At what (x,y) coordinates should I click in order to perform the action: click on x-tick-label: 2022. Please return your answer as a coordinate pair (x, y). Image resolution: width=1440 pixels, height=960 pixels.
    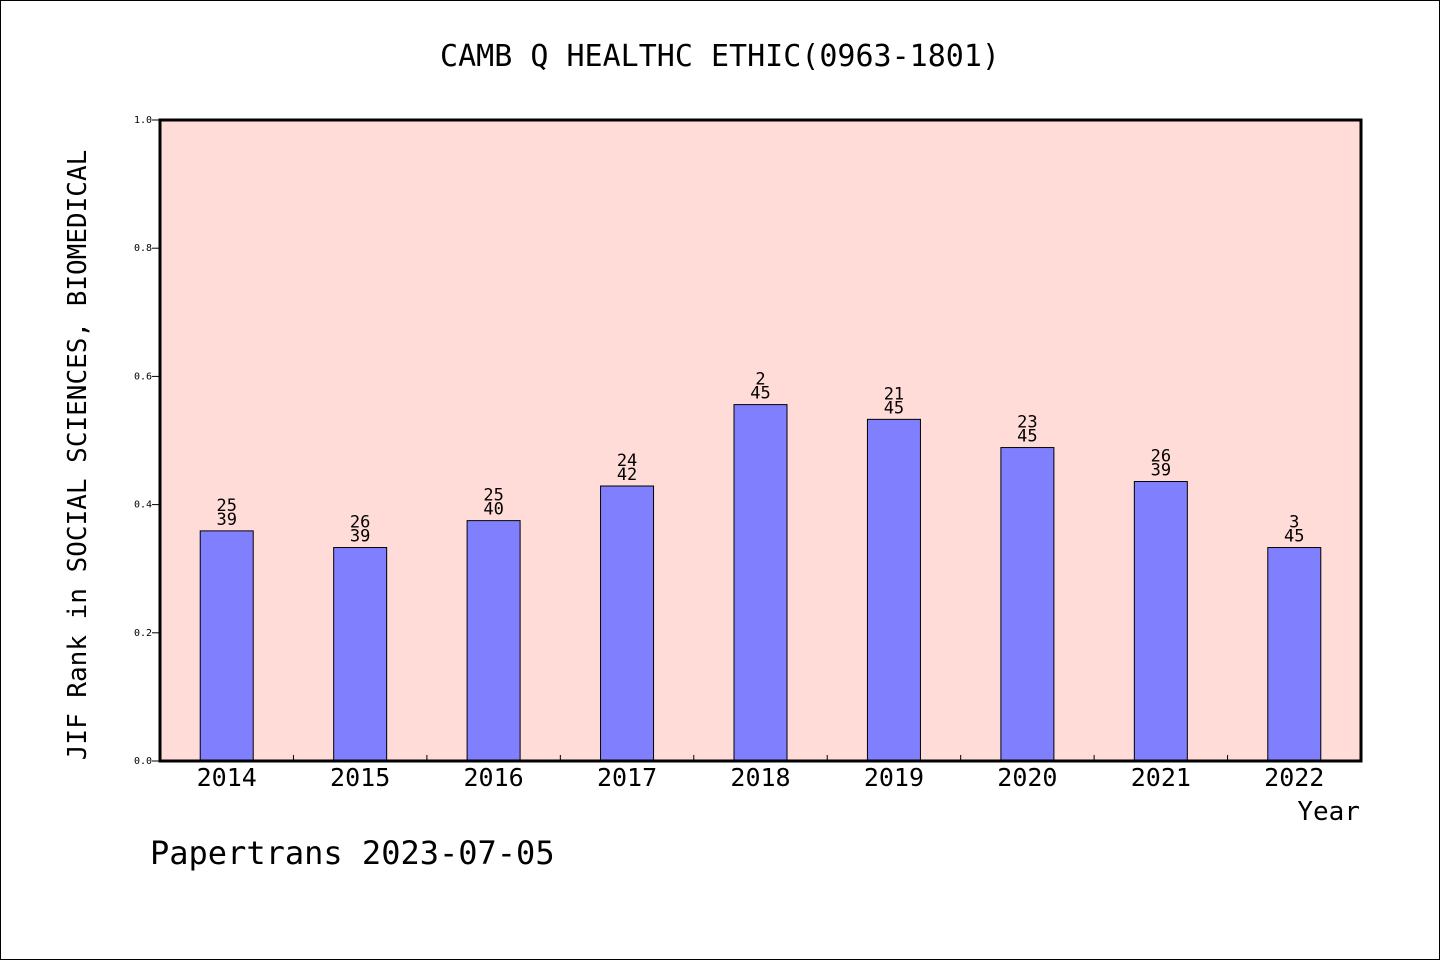
    Looking at the image, I should click on (1294, 777).